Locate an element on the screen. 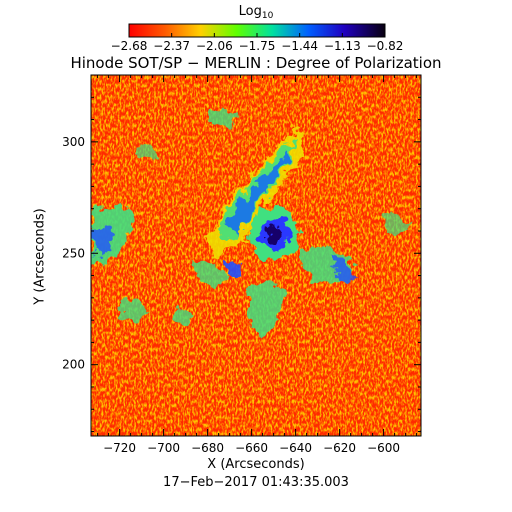  colorbar-tick-label: −1.44 is located at coordinates (299, 46).